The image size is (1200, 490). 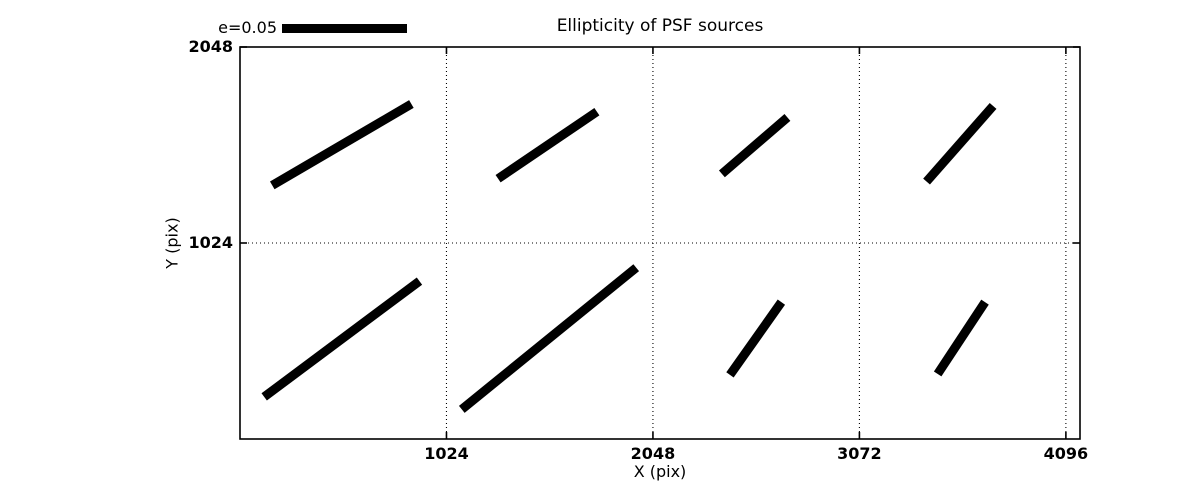 What do you see at coordinates (446, 453) in the screenshot?
I see `x-tick-label-1024: 1024` at bounding box center [446, 453].